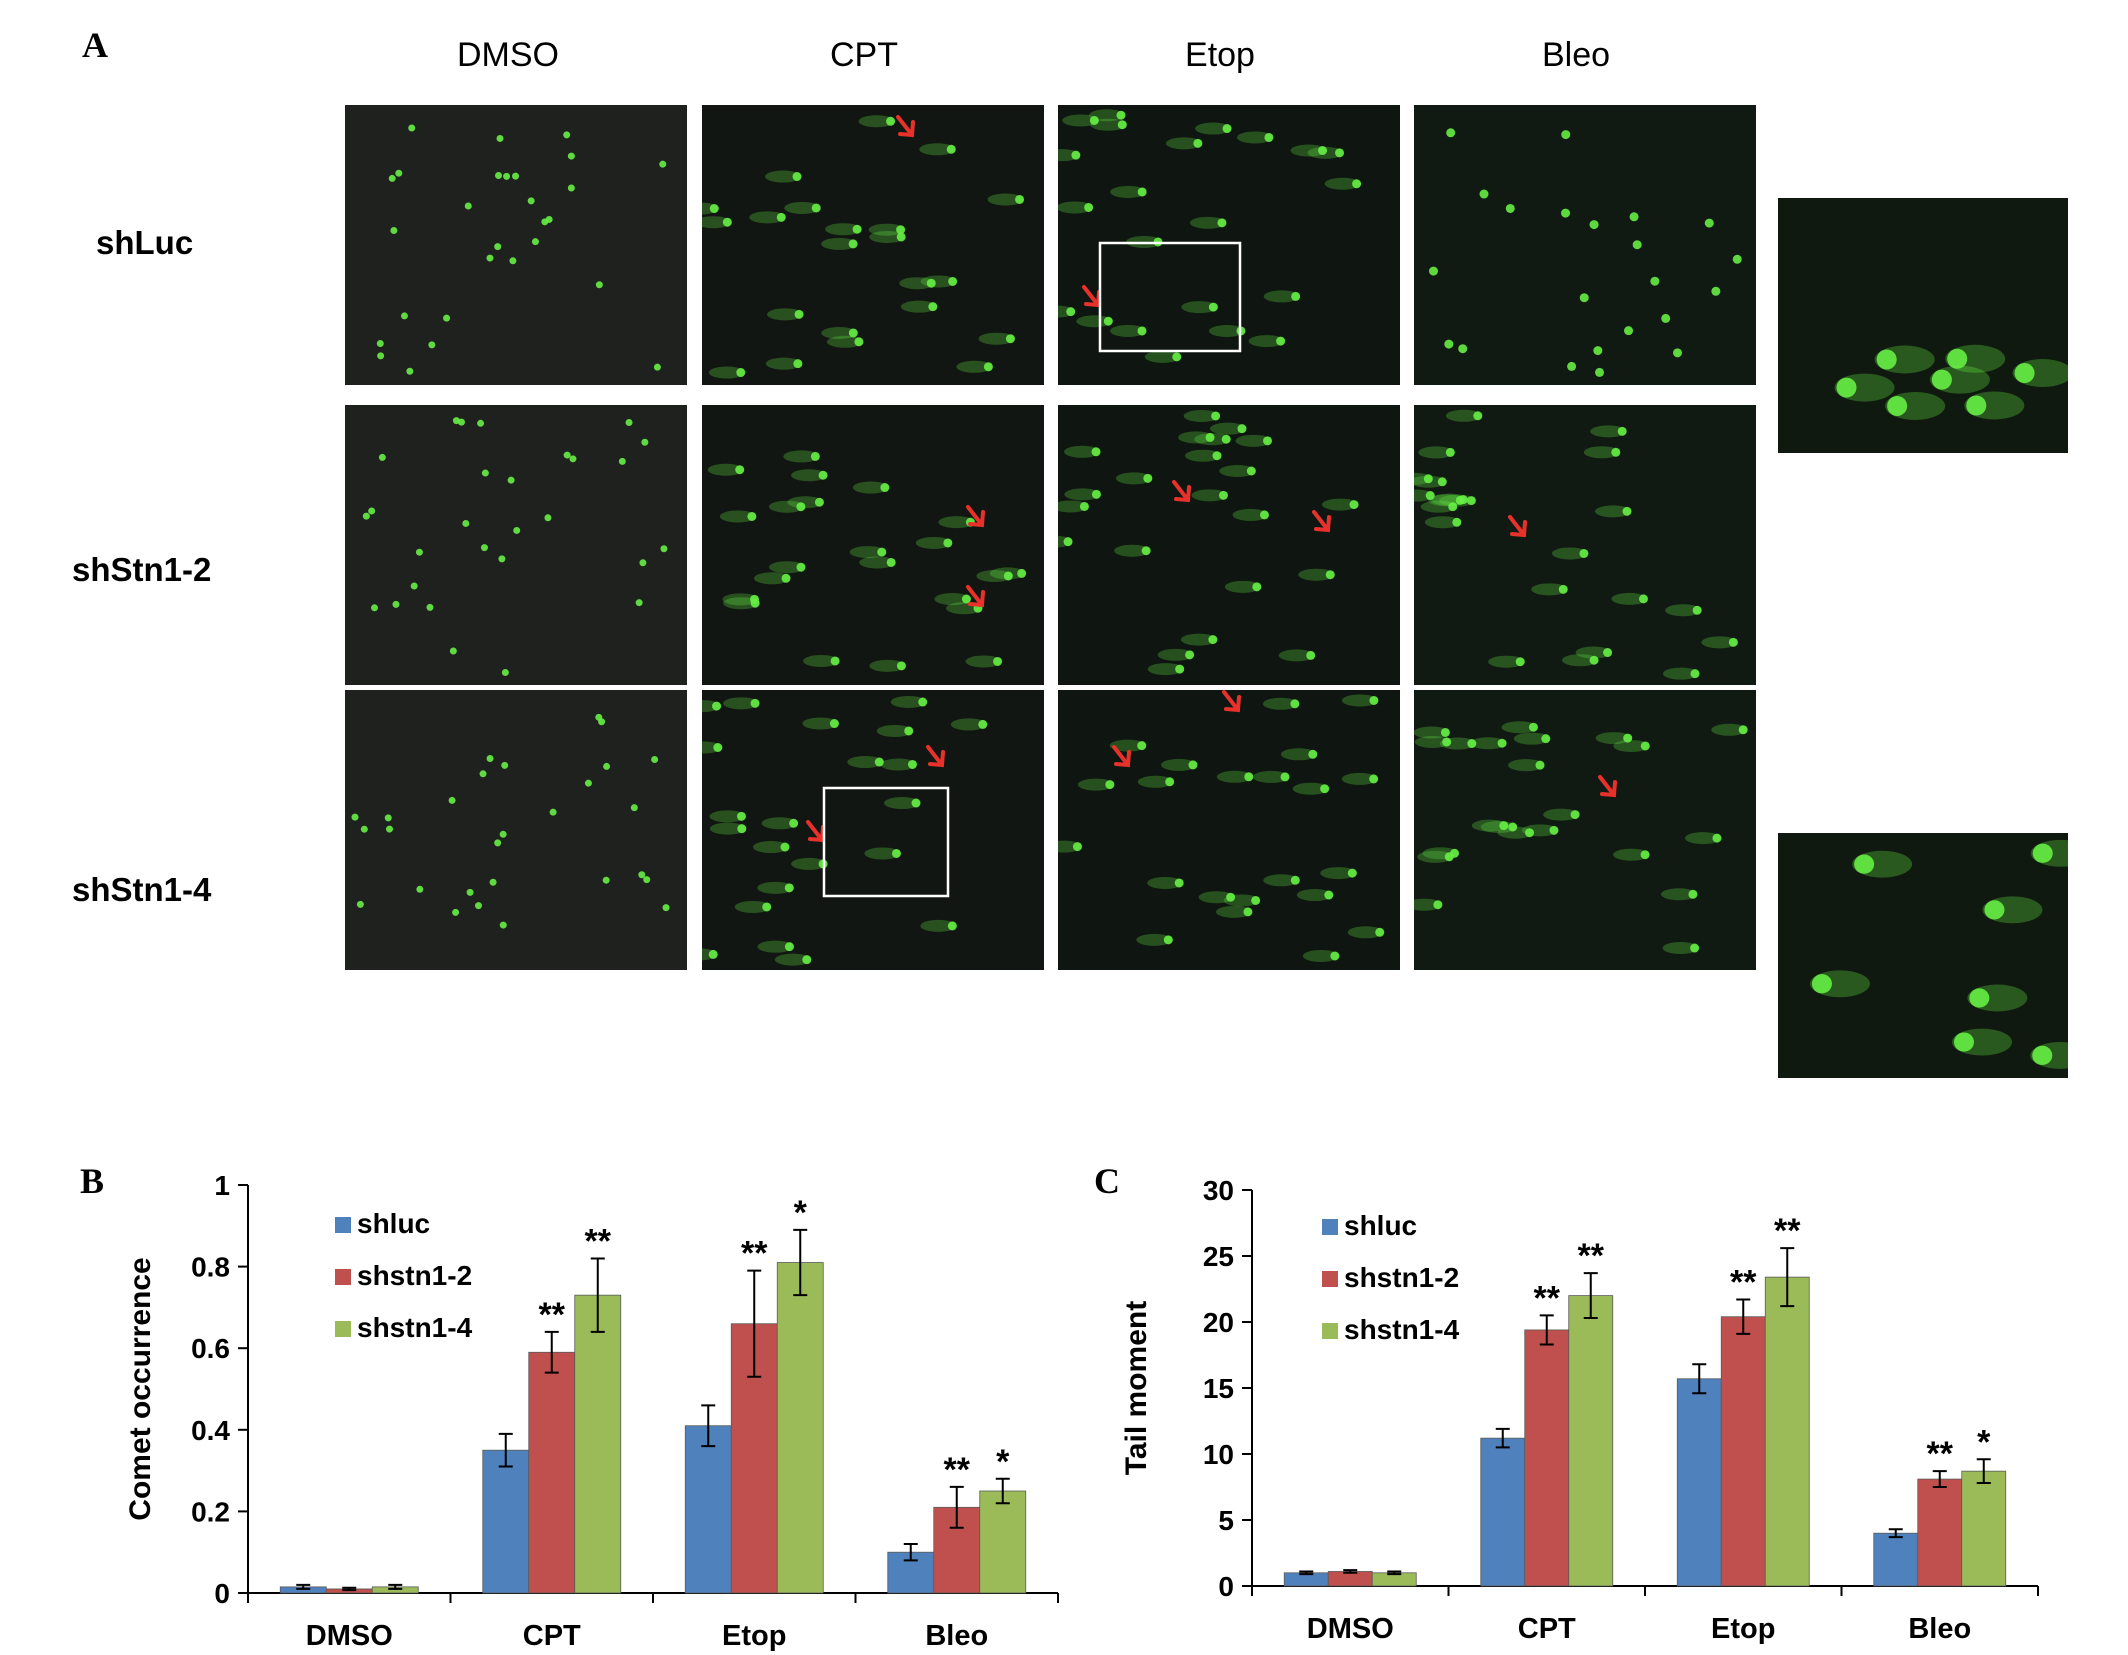 Image resolution: width=2128 pixels, height=1655 pixels. What do you see at coordinates (873, 545) in the screenshot?
I see `micrograph-shstn1-2-cpt` at bounding box center [873, 545].